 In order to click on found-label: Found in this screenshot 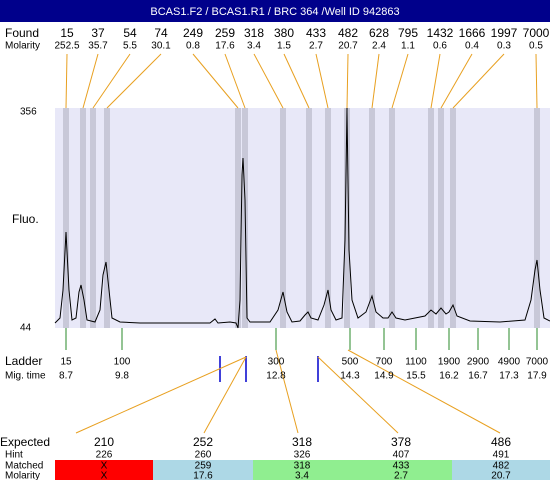, I will do `click(22, 33)`.